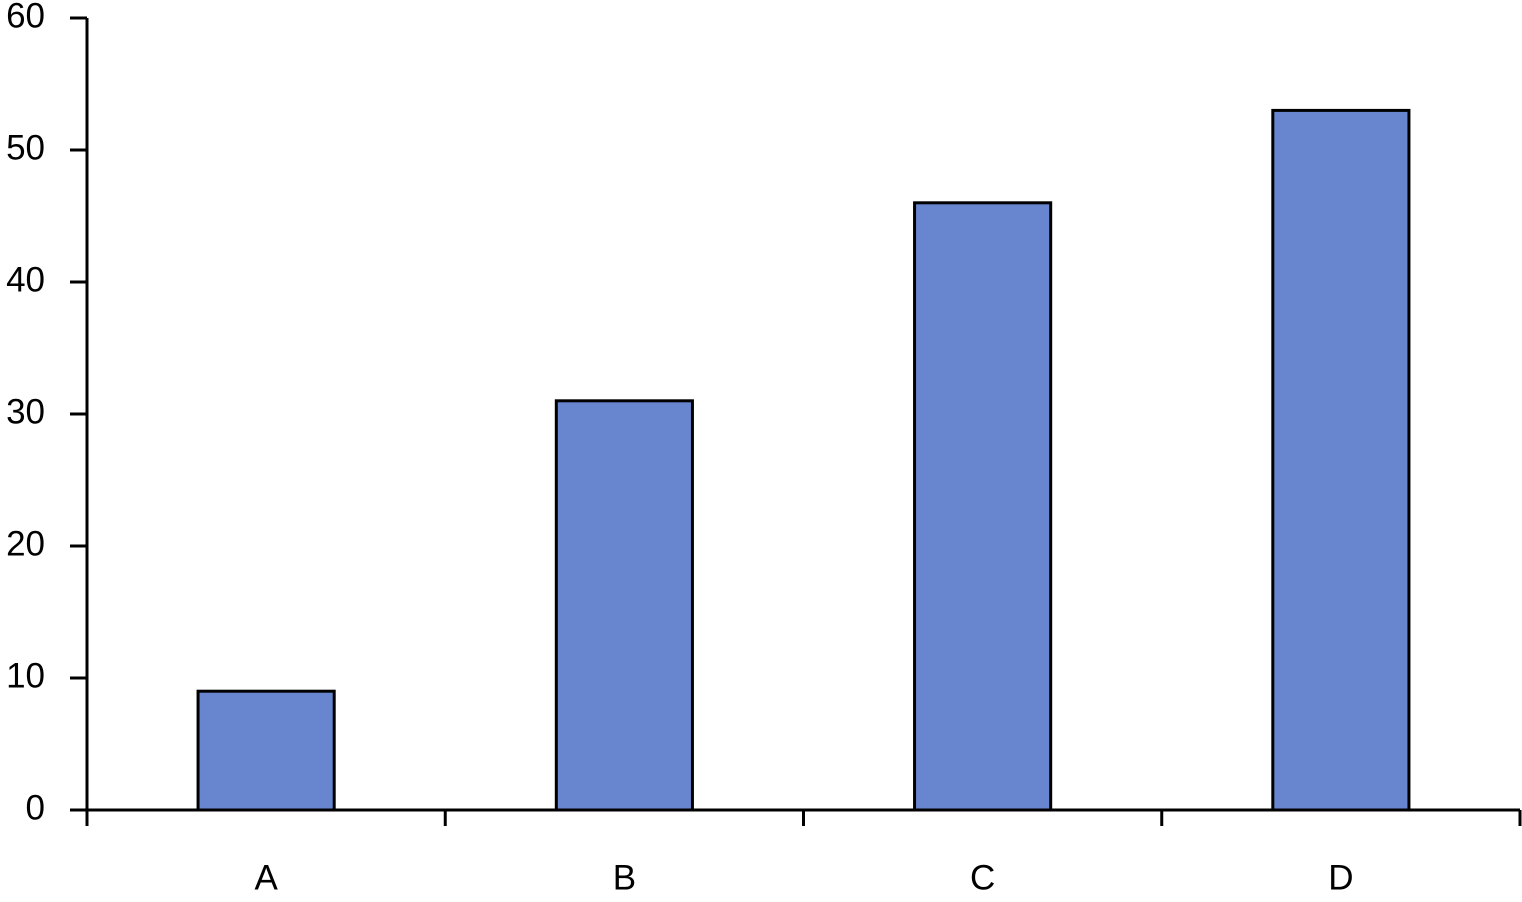 This screenshot has width=1522, height=902. What do you see at coordinates (25, 675) in the screenshot?
I see `y-tick-label: 10` at bounding box center [25, 675].